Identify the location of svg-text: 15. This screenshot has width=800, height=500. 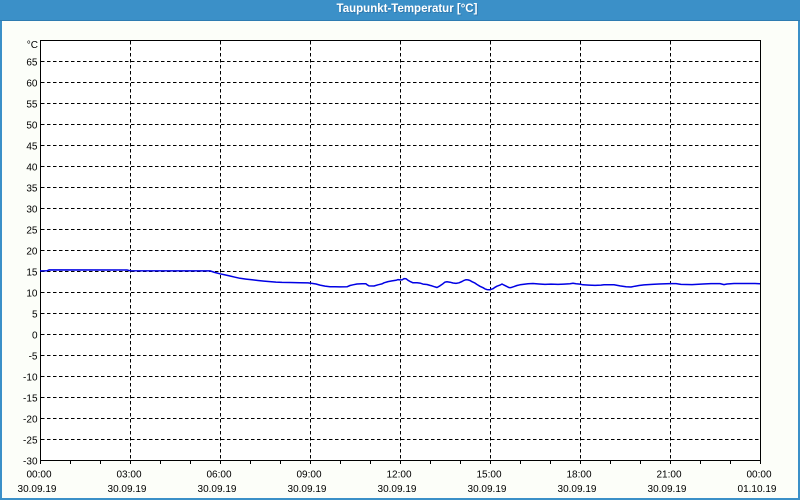
(32, 273).